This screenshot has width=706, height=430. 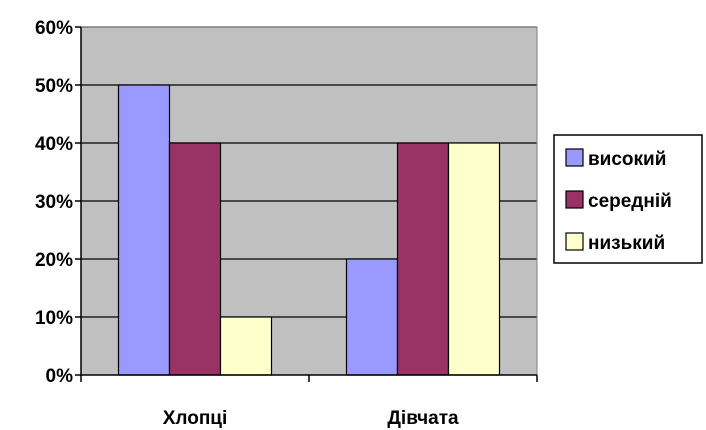 I want to click on x-category-label: Дівчата, so click(x=423, y=418).